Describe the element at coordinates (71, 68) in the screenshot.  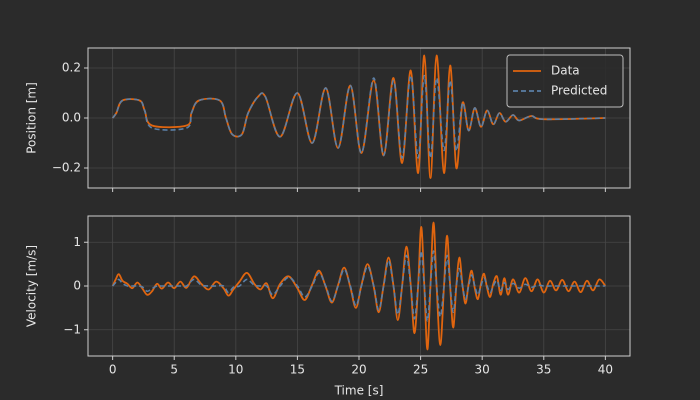
I see `y-tick-label: 0.2` at that location.